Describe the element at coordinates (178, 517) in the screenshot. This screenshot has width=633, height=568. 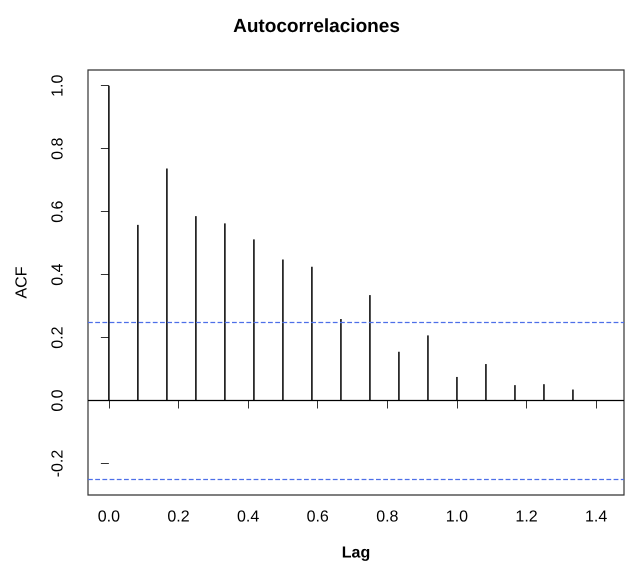
I see `x-tick-label: 0.2` at that location.